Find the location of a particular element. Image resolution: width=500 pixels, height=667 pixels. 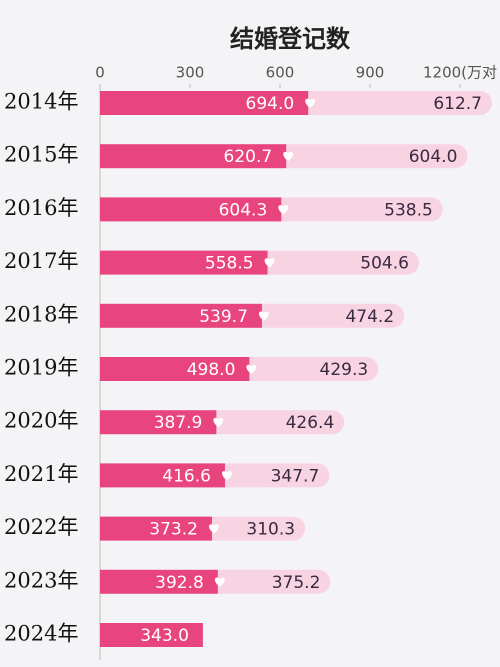

x-tick-label: 900 is located at coordinates (370, 73).